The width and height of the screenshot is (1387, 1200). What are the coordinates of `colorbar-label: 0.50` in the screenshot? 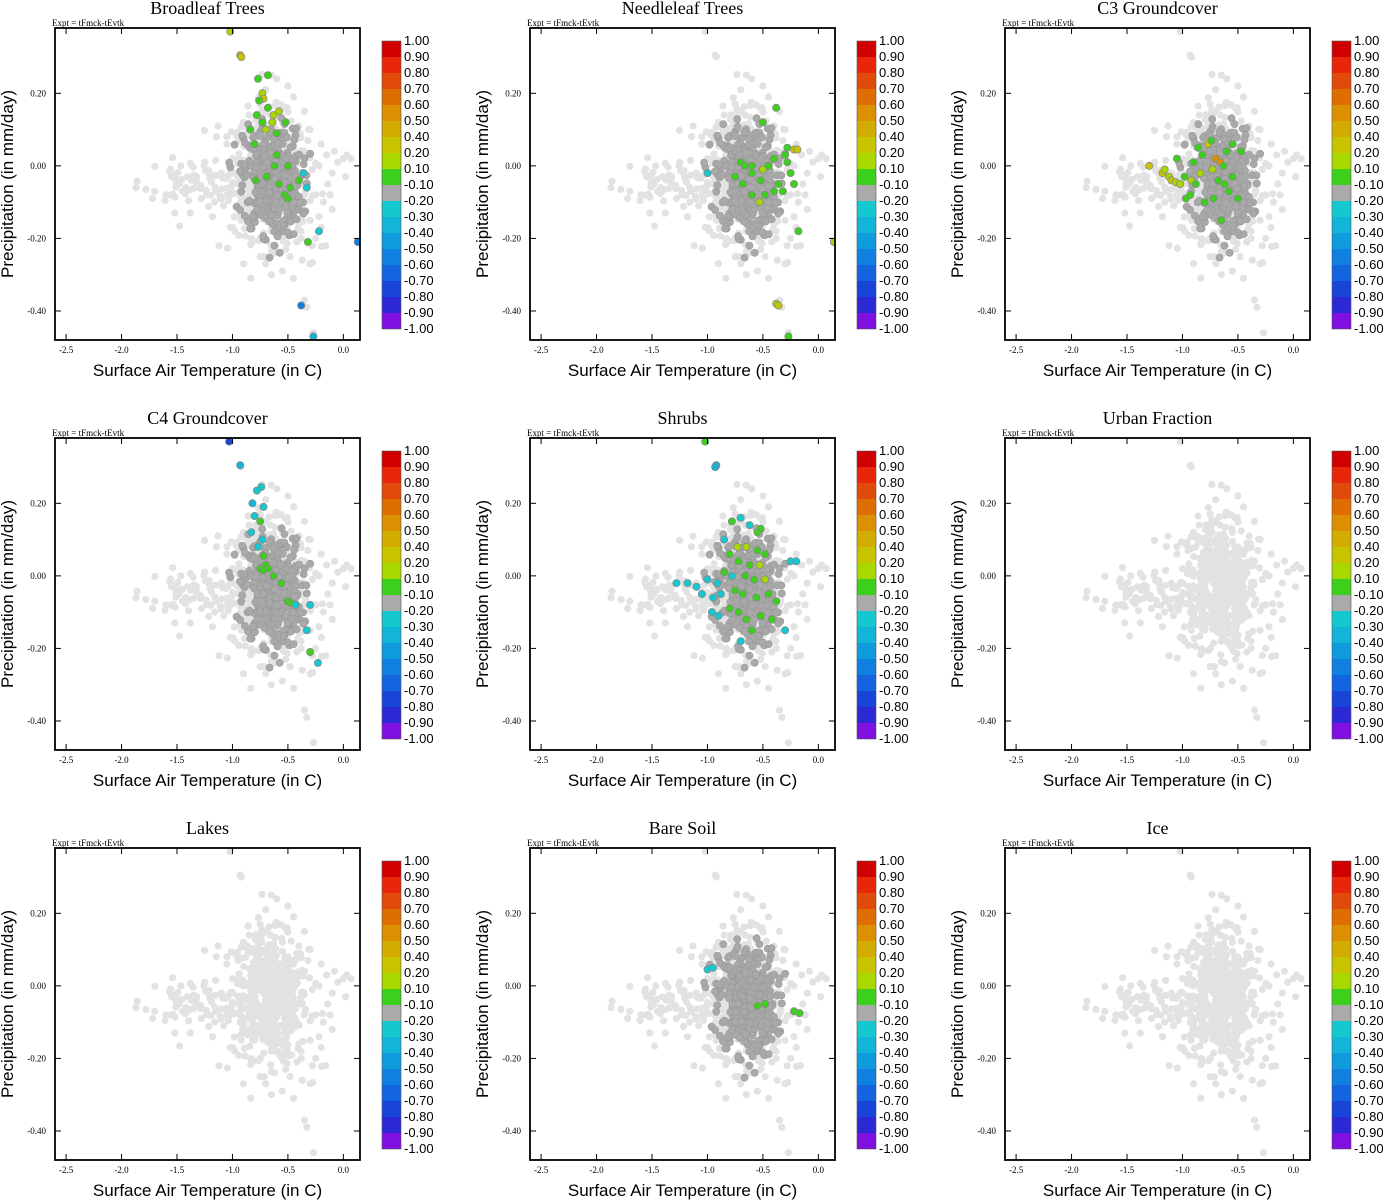 It's located at (416, 530).